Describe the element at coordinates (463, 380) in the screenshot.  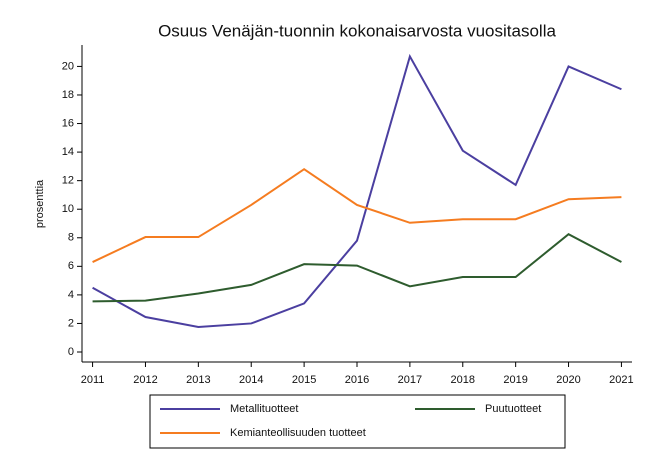
I see `x-tick-label: 2018` at that location.